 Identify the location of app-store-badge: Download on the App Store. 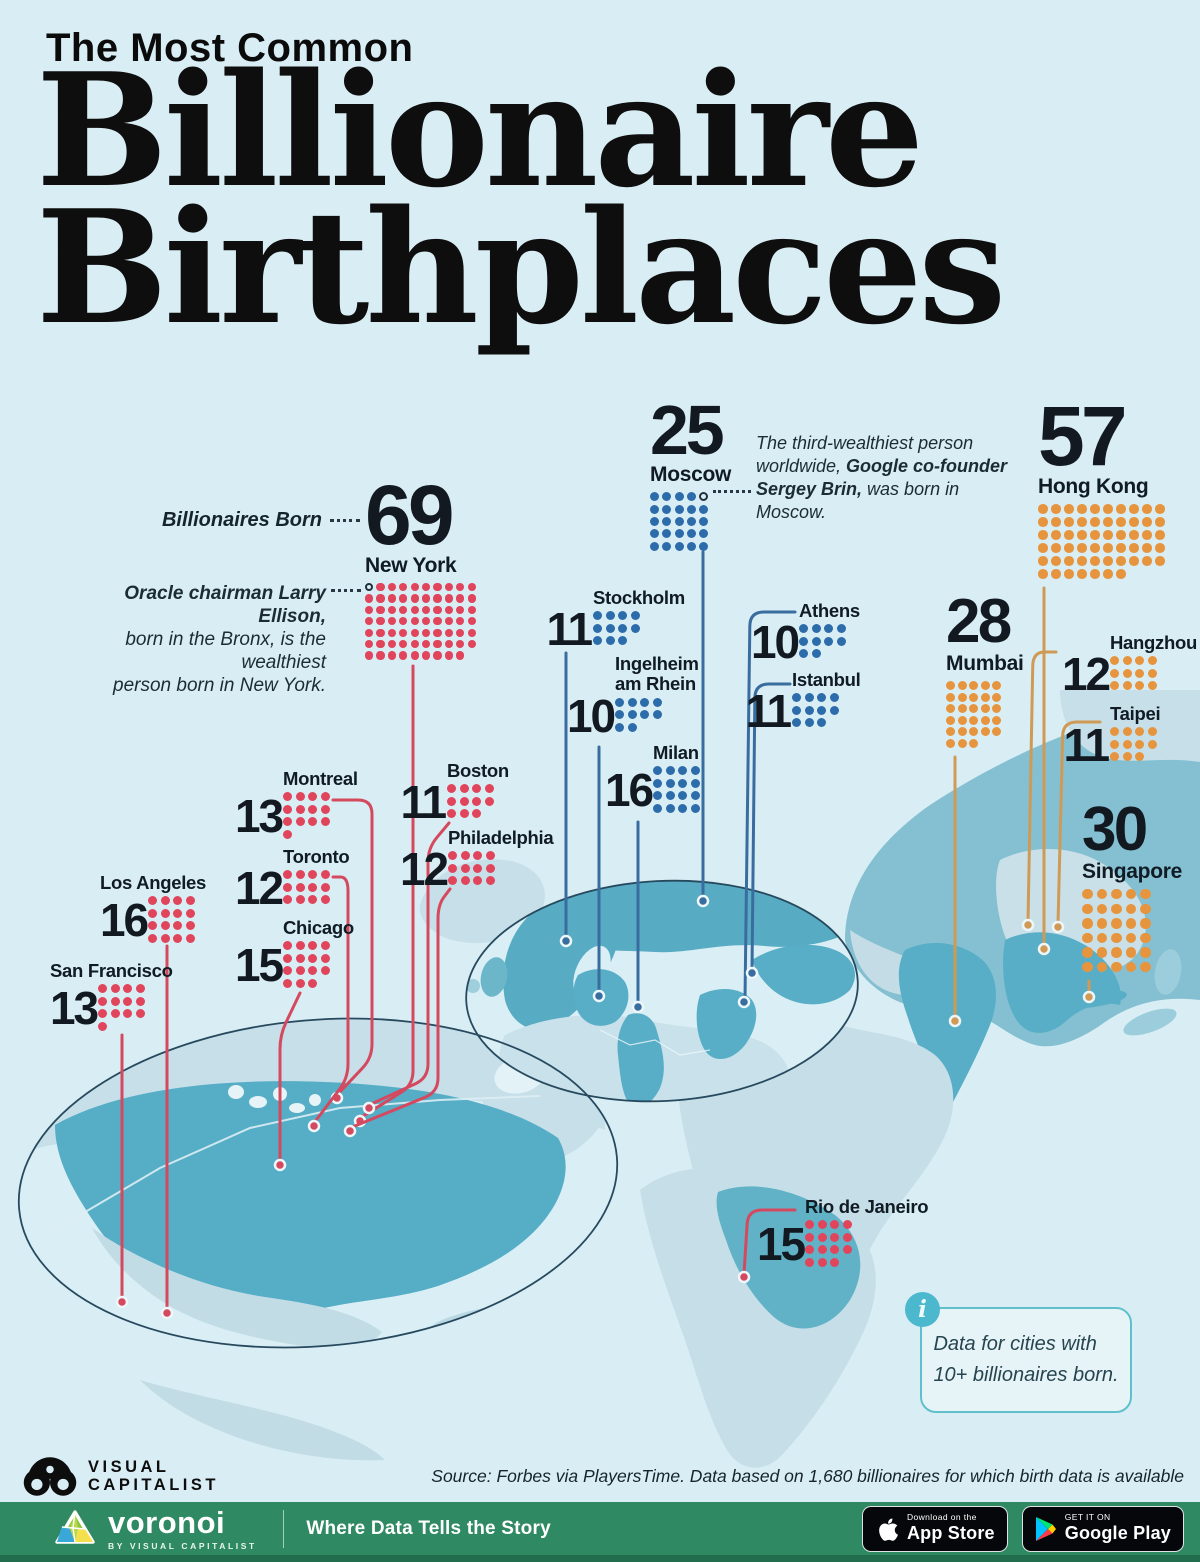
(934, 1528).